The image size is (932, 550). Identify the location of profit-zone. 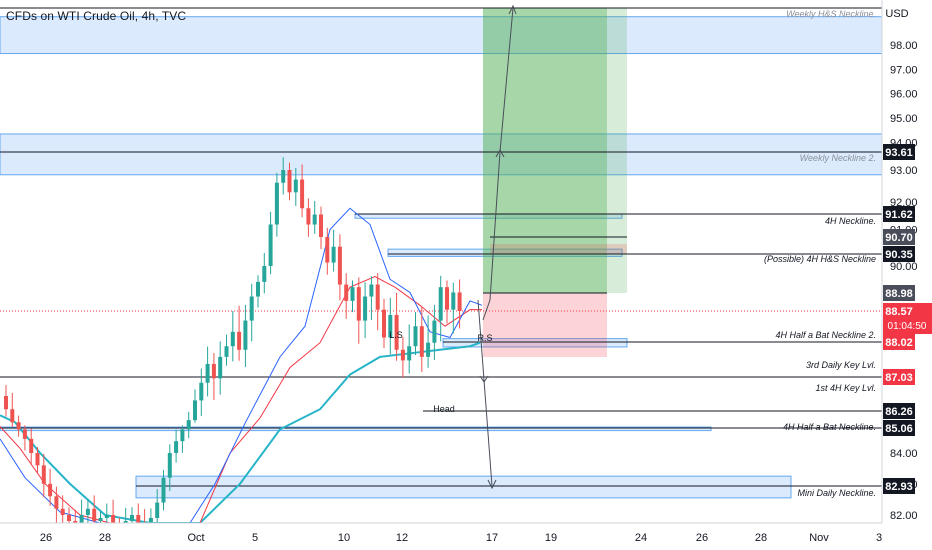
(545, 150).